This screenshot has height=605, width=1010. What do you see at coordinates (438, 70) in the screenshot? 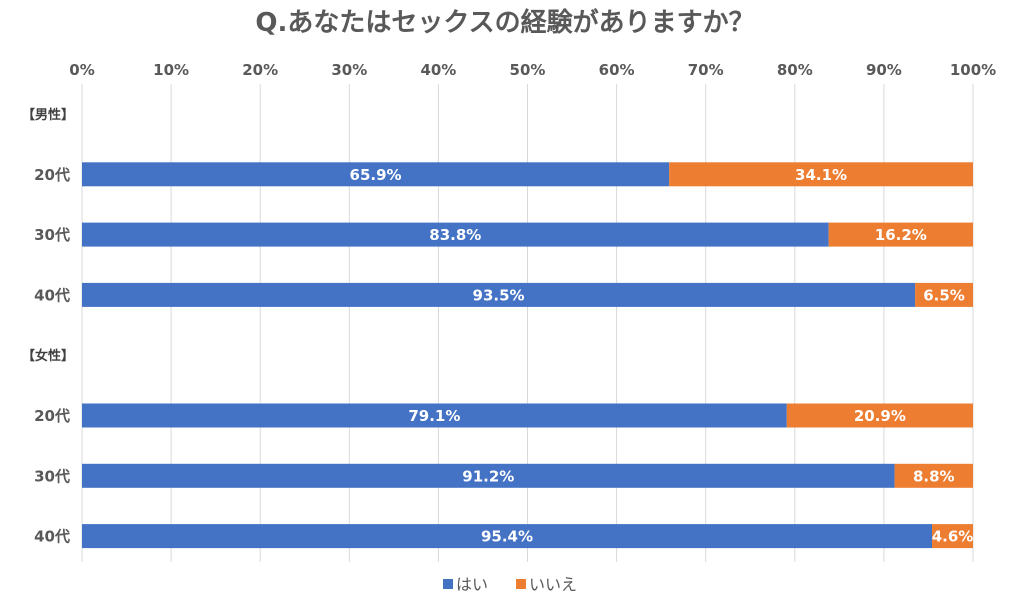
I see `x-tick-label: 40%` at bounding box center [438, 70].